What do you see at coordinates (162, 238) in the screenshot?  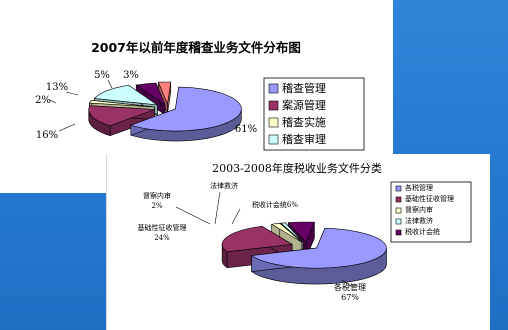 I see `chart-2-data-label: 24%` at bounding box center [162, 238].